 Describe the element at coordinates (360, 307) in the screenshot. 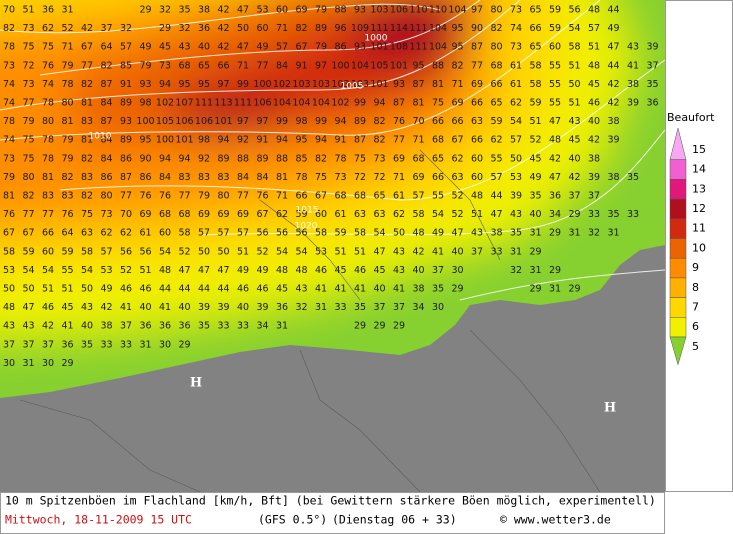

I see `grid-value: 35` at that location.